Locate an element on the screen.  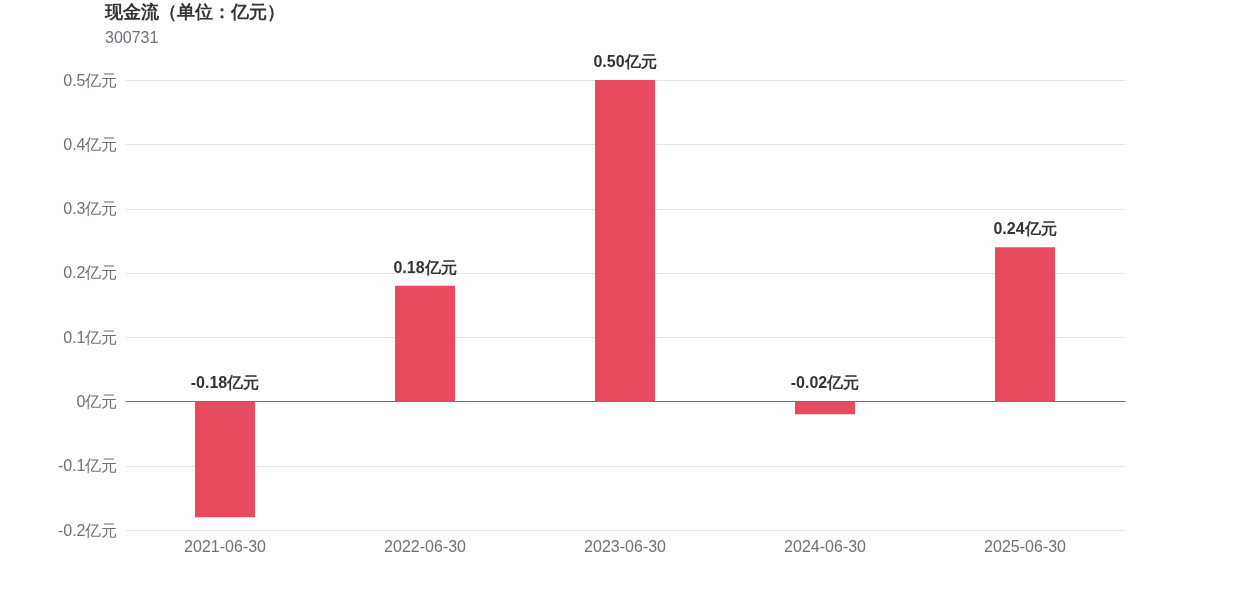
chart-subtitle: 300731 is located at coordinates (132, 37).